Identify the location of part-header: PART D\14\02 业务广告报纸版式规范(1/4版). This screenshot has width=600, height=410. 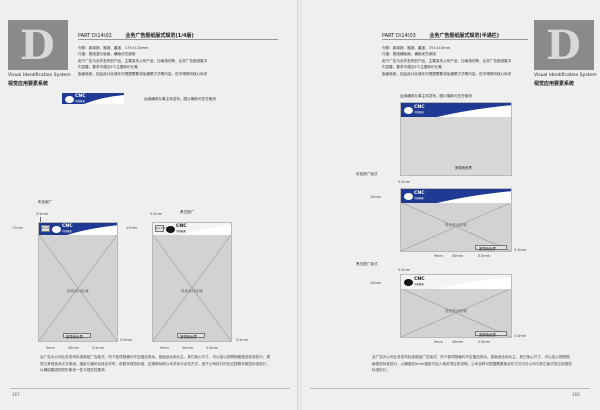
(136, 35).